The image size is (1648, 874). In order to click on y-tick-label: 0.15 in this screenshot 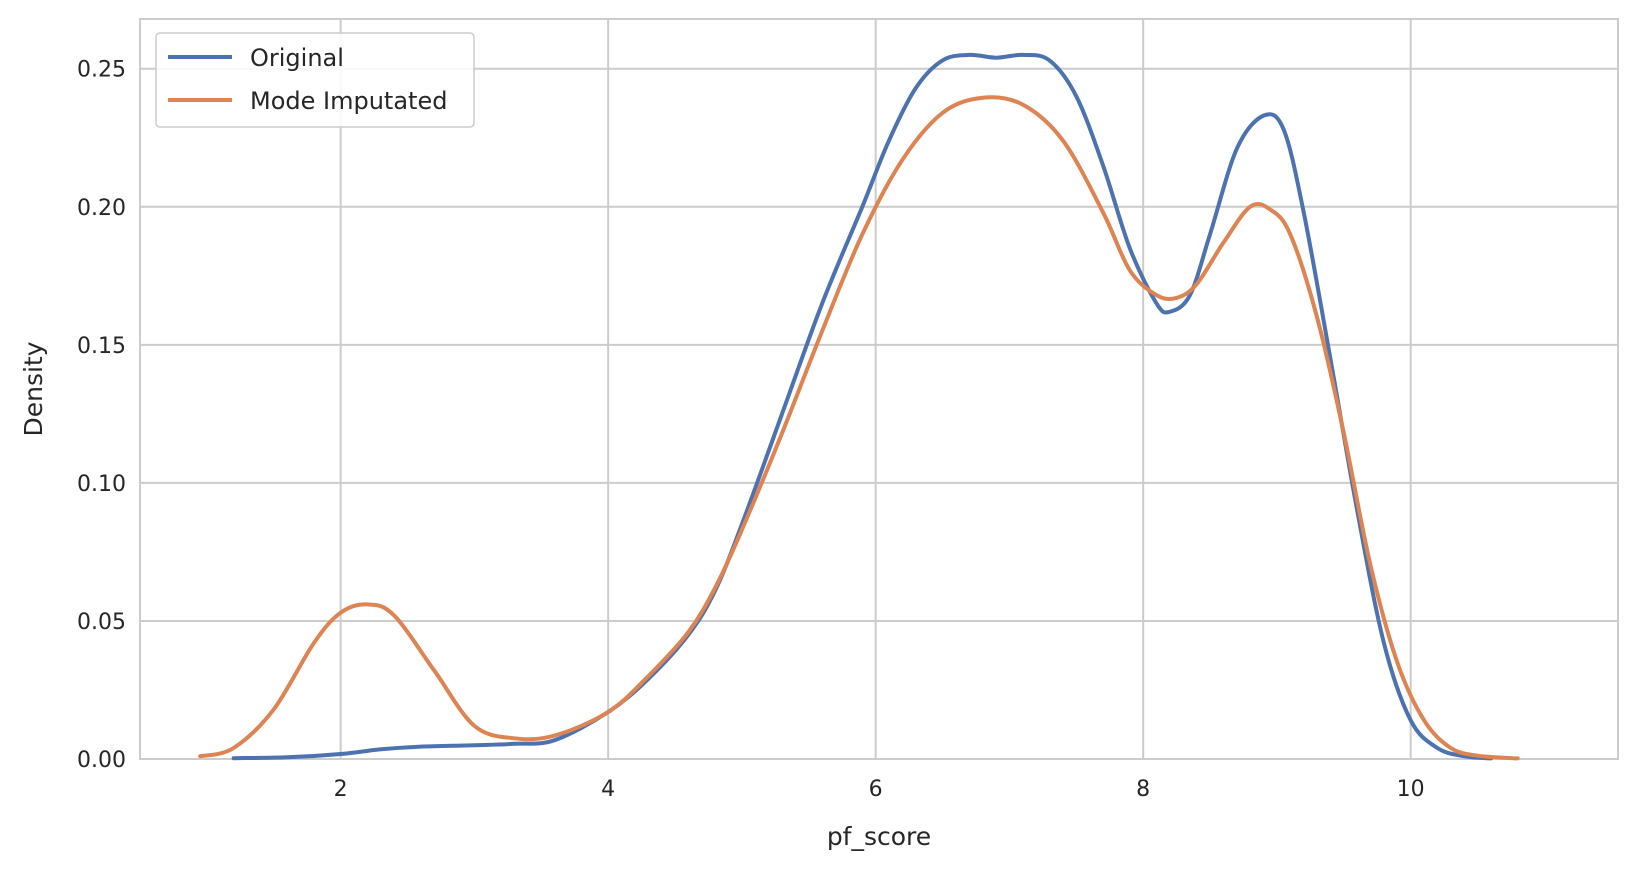, I will do `click(101, 346)`.